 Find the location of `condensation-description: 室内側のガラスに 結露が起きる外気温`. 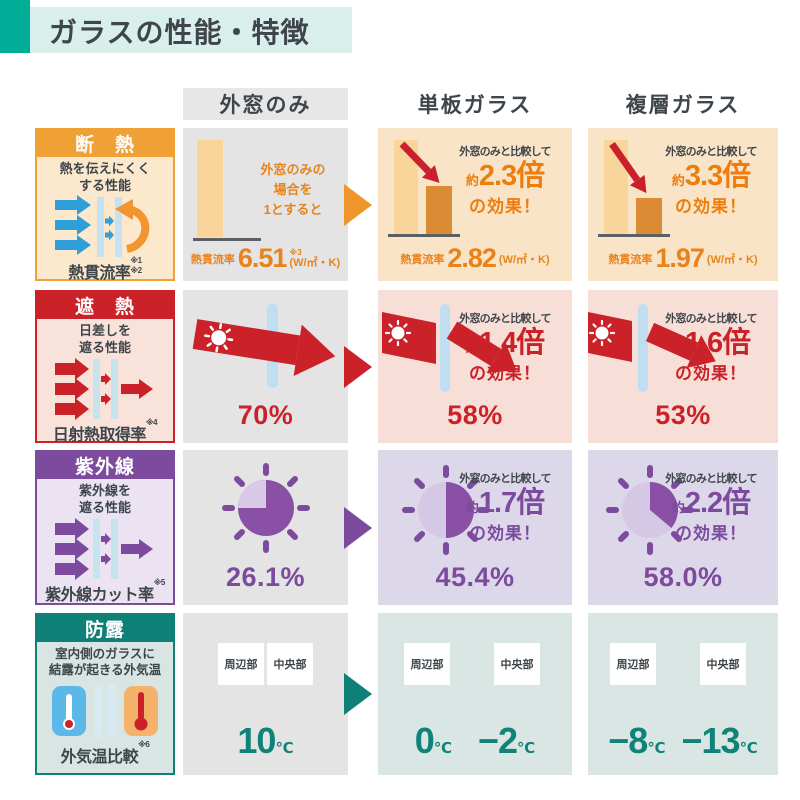

condensation-description: 室内側のガラスに 結露が起きる外気温 is located at coordinates (105, 662).